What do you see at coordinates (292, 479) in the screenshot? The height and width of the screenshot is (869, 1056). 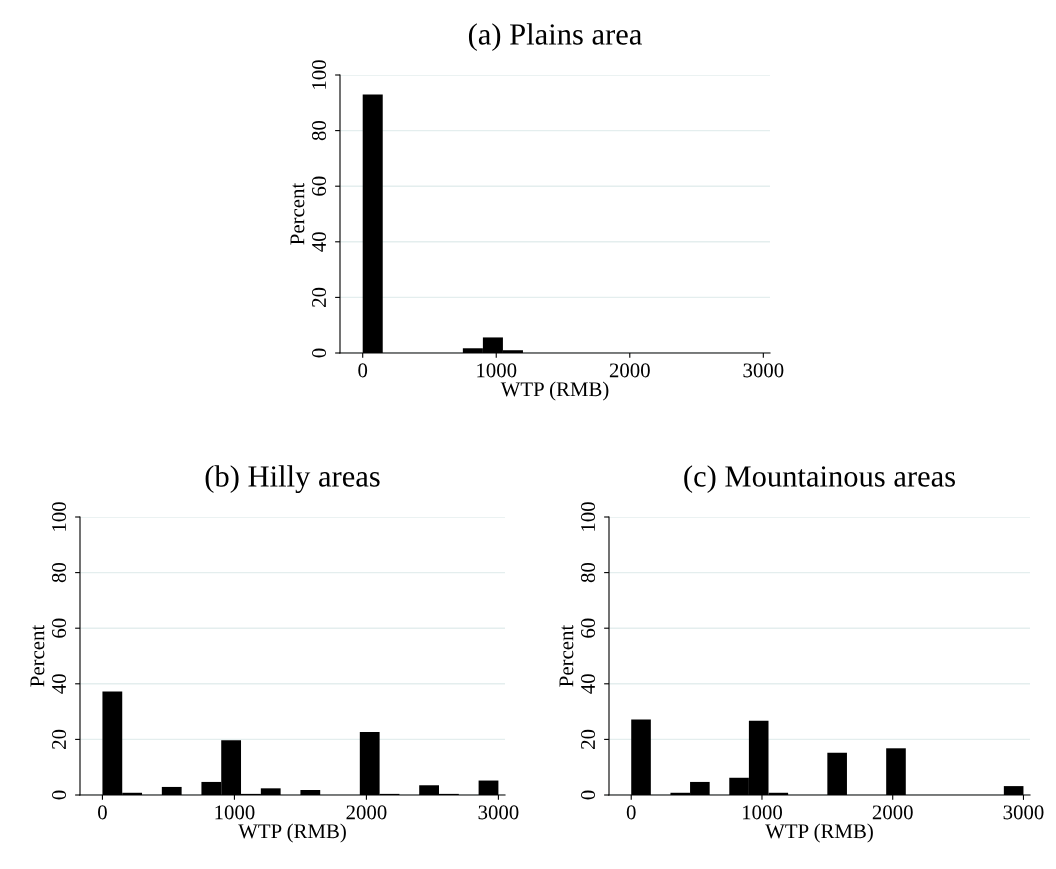 I see `chart-title: (b) Hilly areas` at bounding box center [292, 479].